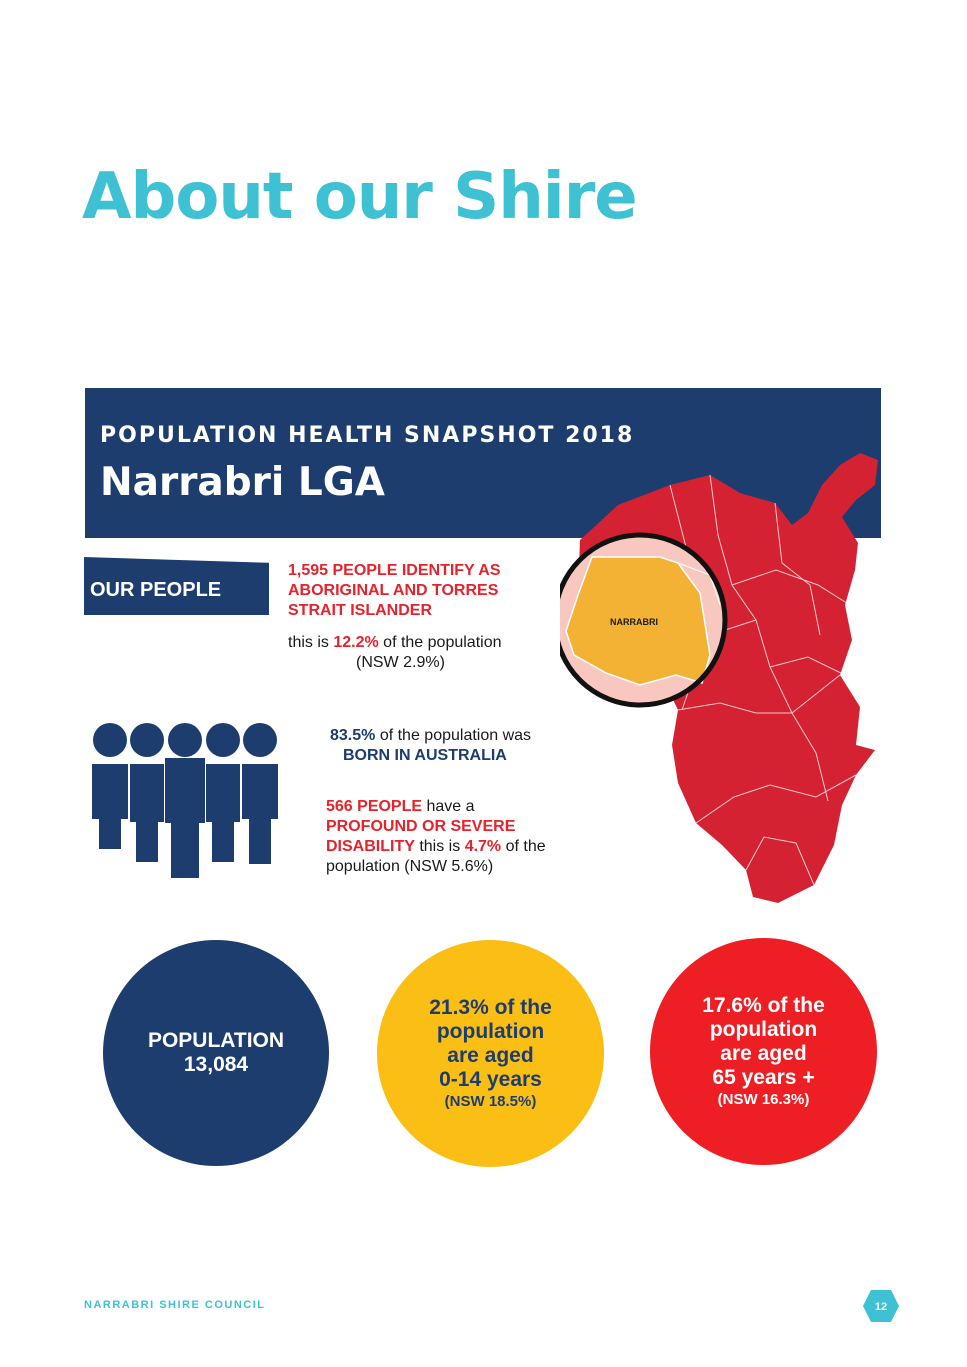 The height and width of the screenshot is (1367, 967). Describe the element at coordinates (394, 570) in the screenshot. I see `aboriginal-headline-1: 1,595 PEOPLE IDENTIFY AS` at that location.